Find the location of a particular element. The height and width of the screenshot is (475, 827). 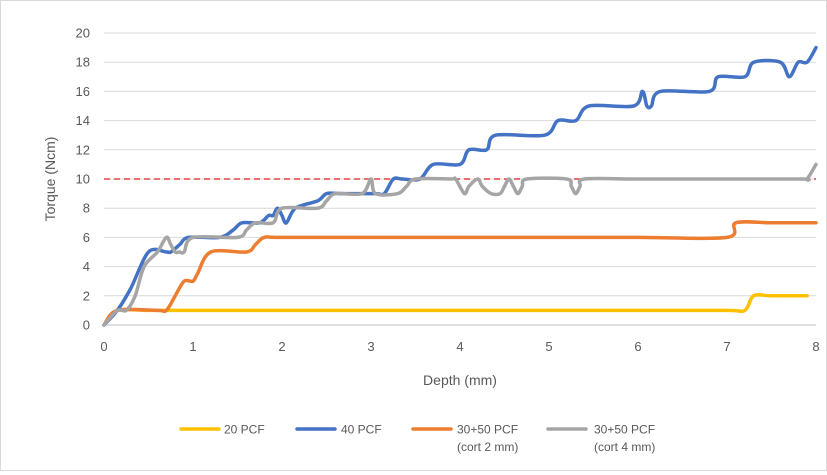

legend-label-4-line2: (cort 4 mm) is located at coordinates (624, 447).